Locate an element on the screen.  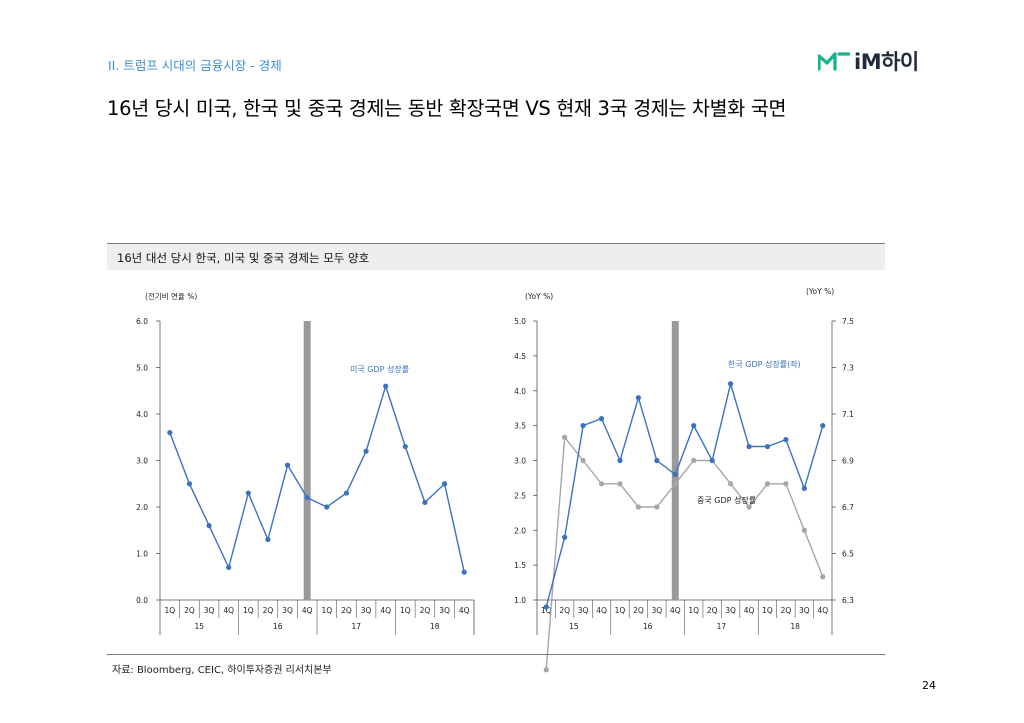
chart1-election-marker is located at coordinates (307, 460).